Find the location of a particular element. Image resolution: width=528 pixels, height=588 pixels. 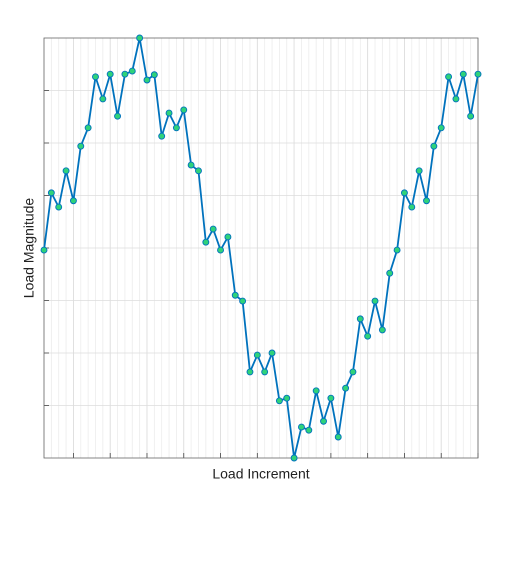

y-axis-label: Load Magnitude is located at coordinates (29, 248).